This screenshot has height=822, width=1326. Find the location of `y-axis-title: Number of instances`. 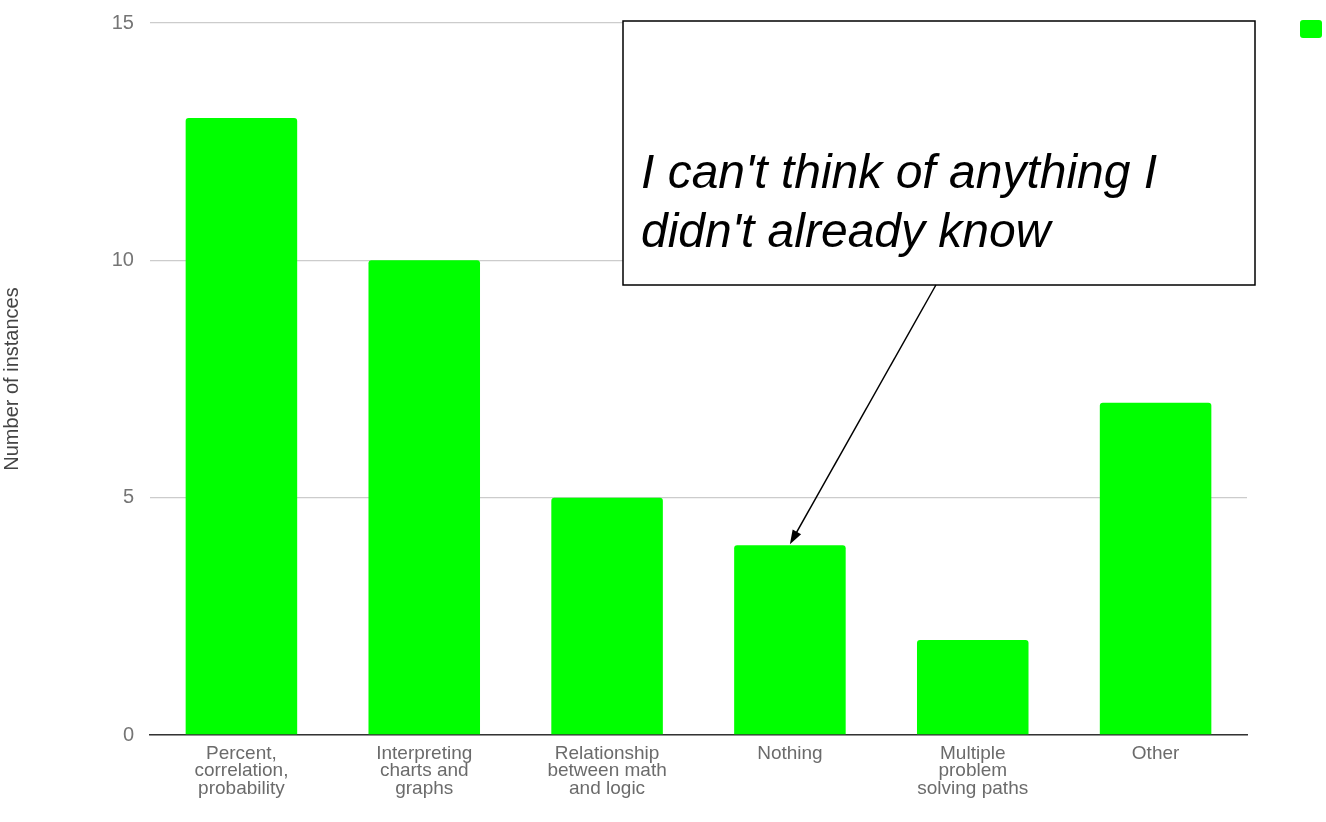

y-axis-title: Number of instances is located at coordinates (11, 379).